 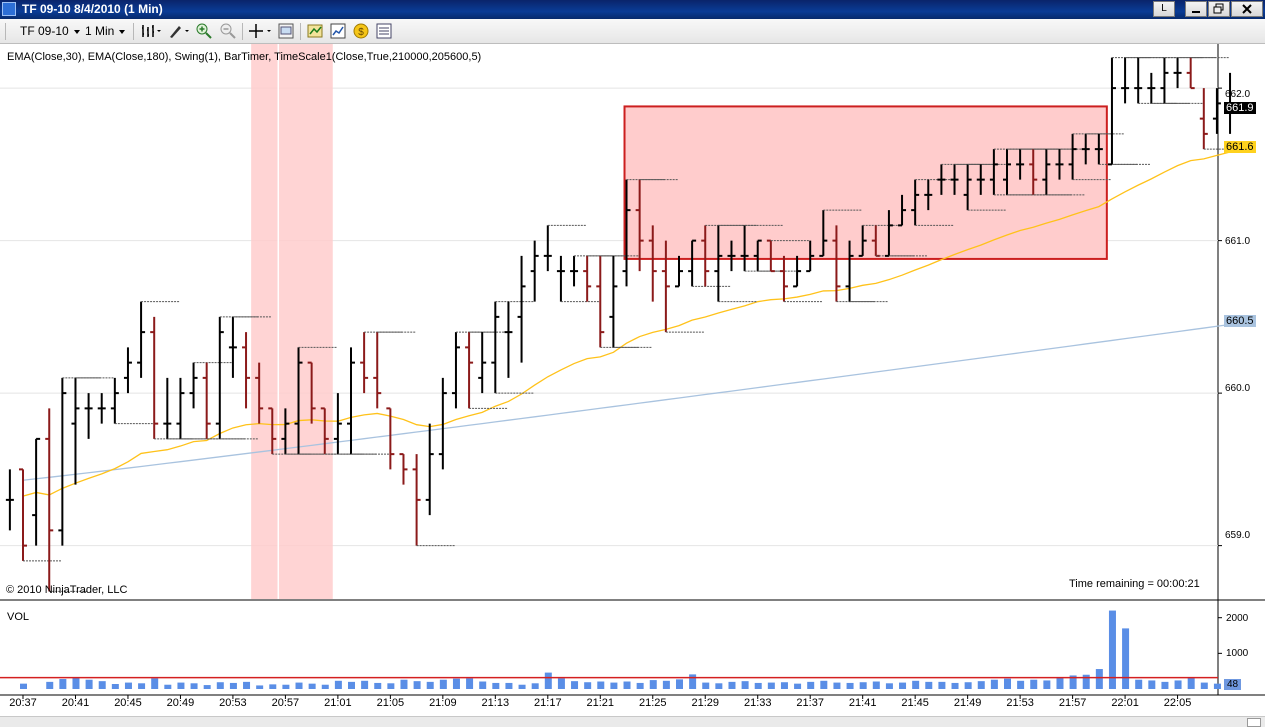 I want to click on indicators-icon, so click(x=338, y=31).